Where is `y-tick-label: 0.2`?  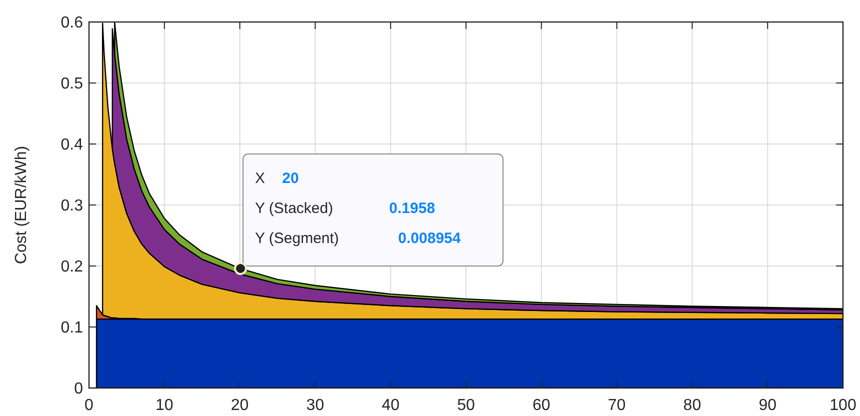
y-tick-label: 0.2 is located at coordinates (72, 267).